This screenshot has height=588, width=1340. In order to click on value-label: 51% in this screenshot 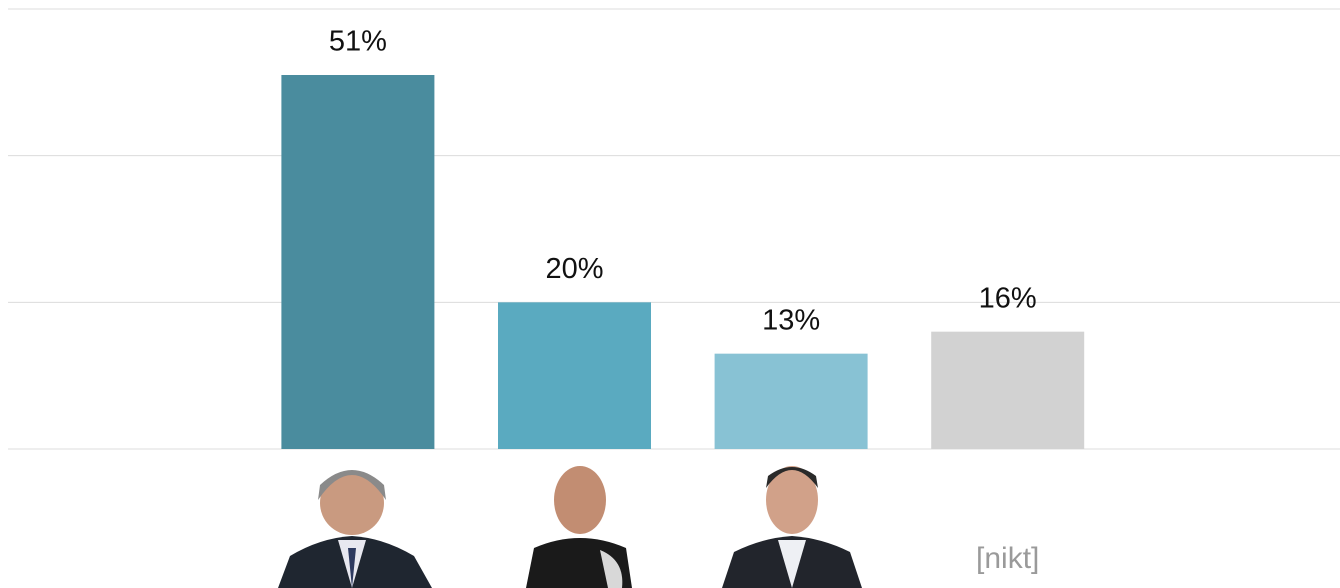, I will do `click(358, 42)`.